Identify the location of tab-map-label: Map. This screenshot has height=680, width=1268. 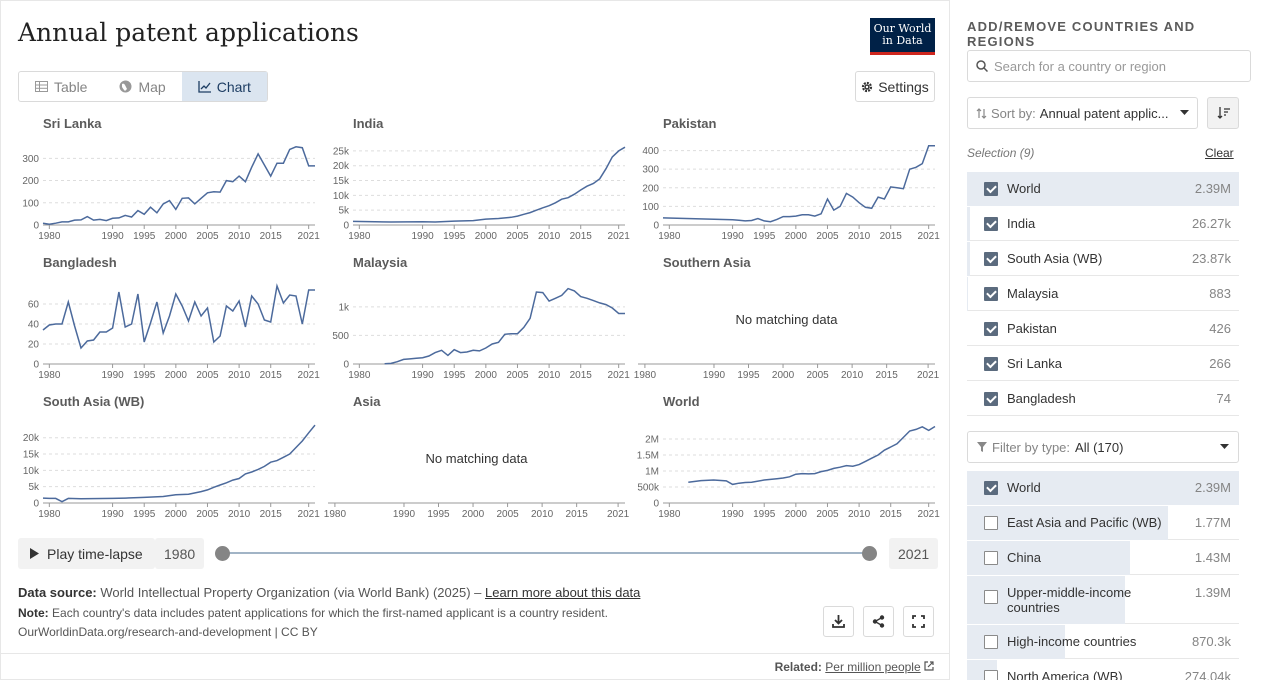
(151, 87).